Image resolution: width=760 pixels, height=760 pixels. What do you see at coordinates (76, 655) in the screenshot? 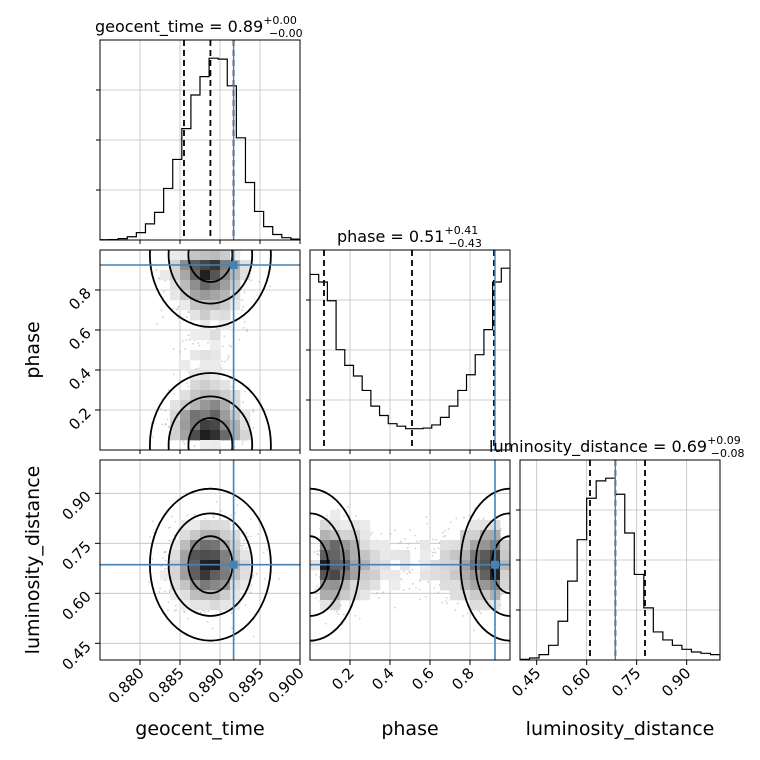
I see `y-tick-label: 0.45` at bounding box center [76, 655].